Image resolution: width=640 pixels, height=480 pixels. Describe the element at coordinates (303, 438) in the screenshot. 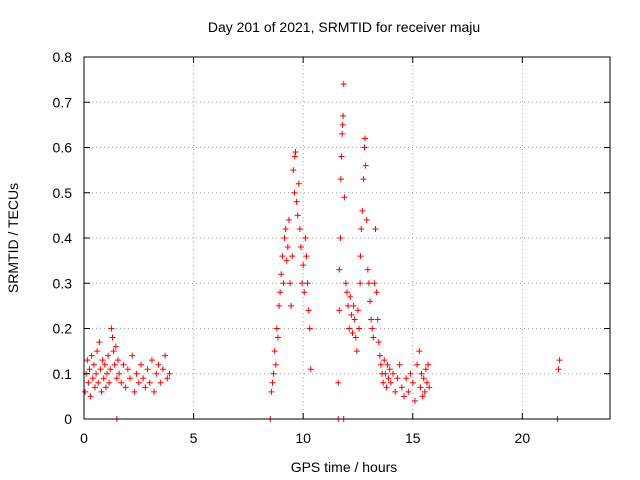

I see `x-tick-label: 10` at that location.